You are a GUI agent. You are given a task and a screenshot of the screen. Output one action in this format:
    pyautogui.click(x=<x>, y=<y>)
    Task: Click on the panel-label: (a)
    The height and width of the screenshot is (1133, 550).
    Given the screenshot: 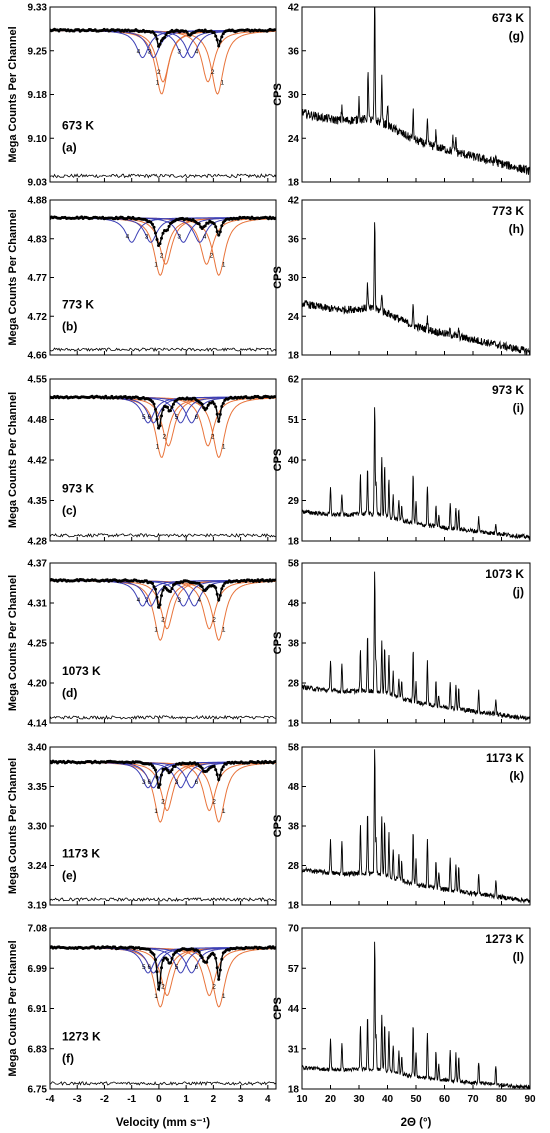 What is the action you would take?
    pyautogui.click(x=69, y=148)
    